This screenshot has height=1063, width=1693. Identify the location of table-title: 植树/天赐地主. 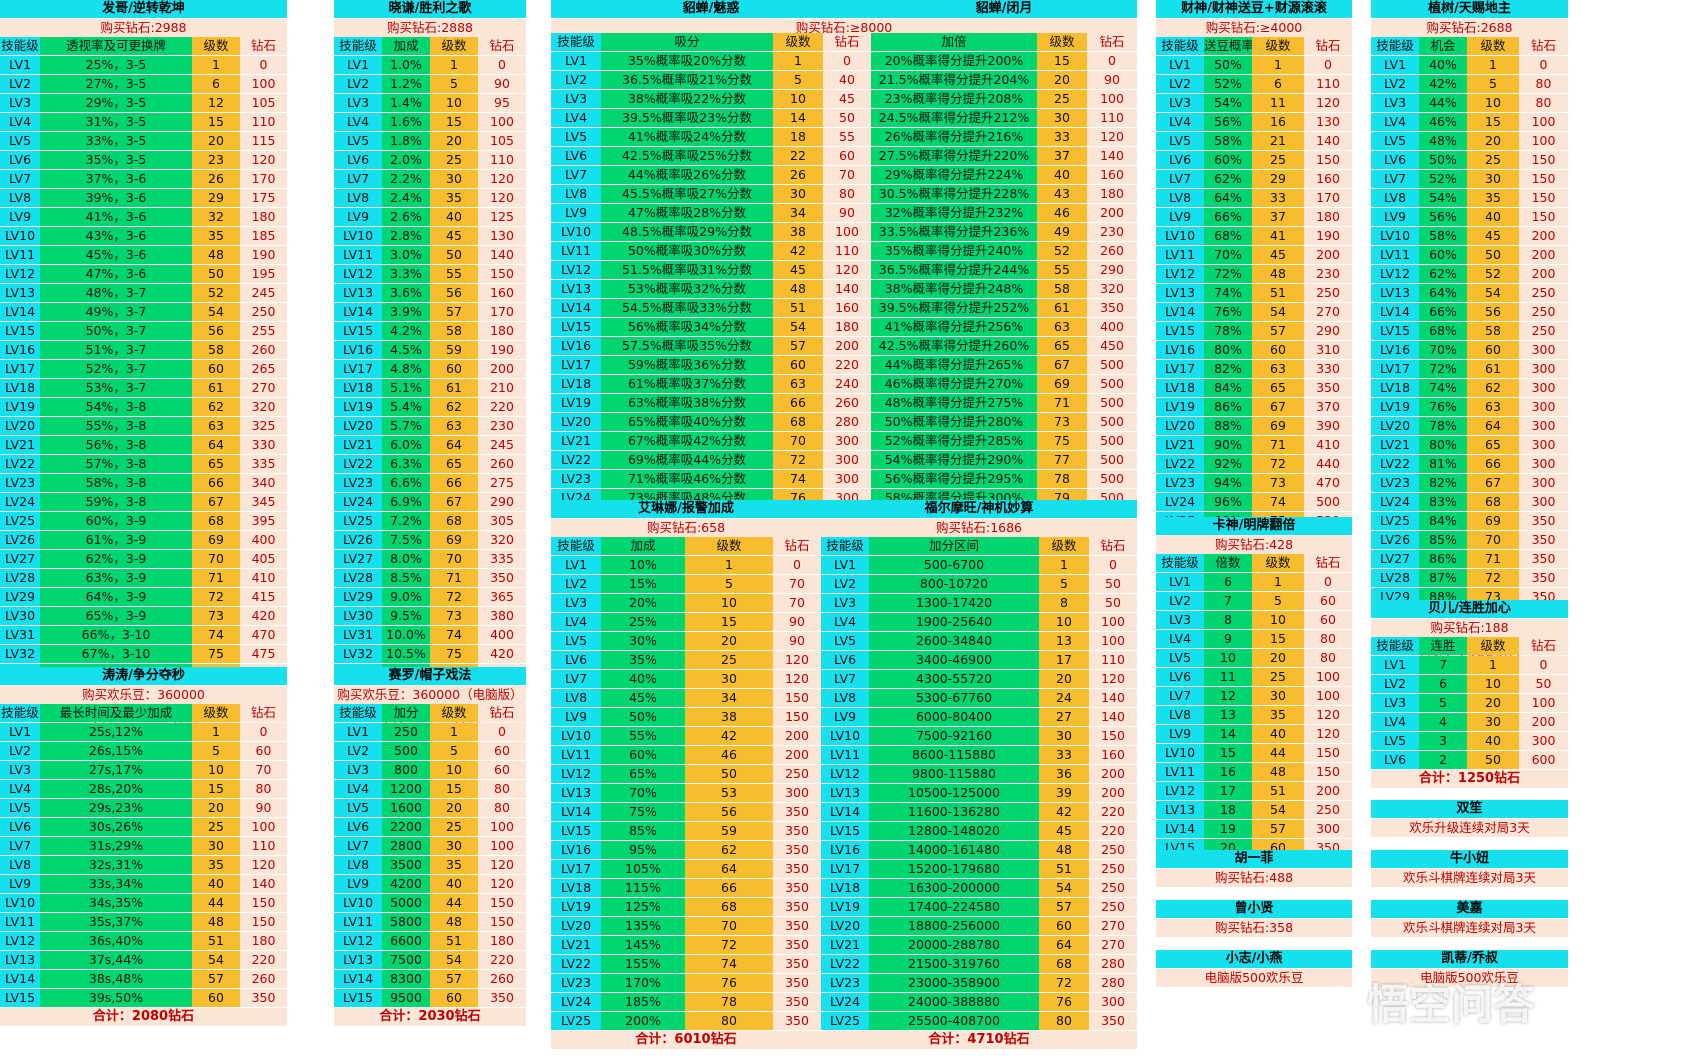
(1469, 9).